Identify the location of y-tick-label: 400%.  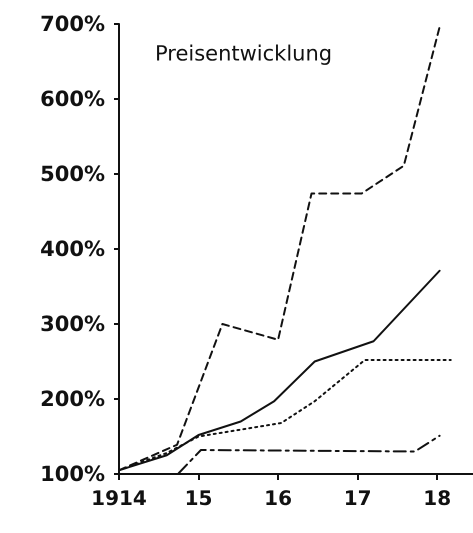
(72, 249).